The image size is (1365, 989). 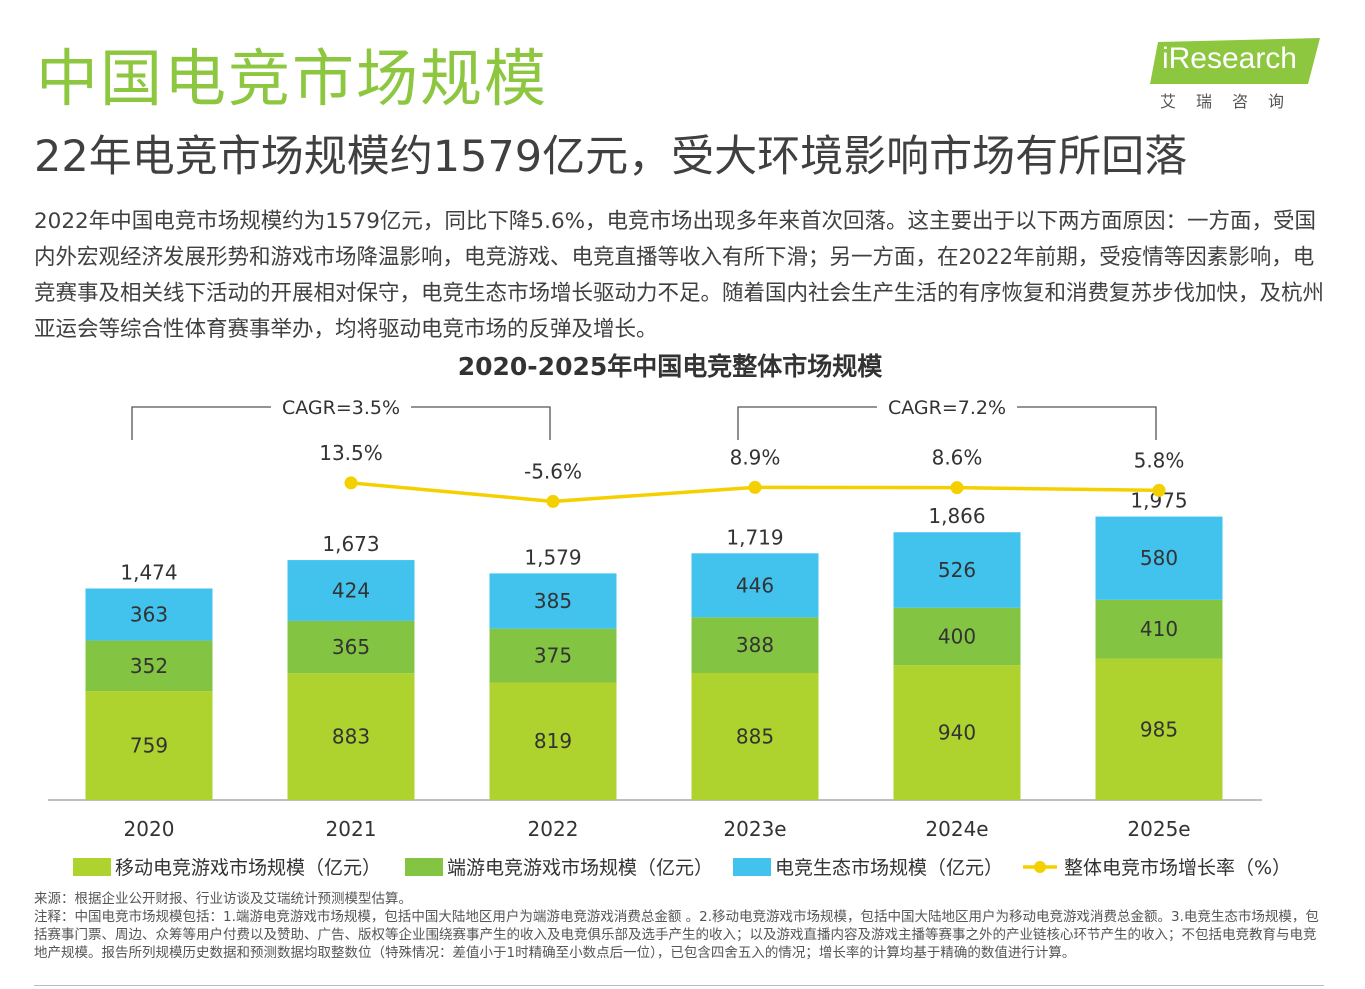 I want to click on bar-value-label: 819, so click(x=553, y=741).